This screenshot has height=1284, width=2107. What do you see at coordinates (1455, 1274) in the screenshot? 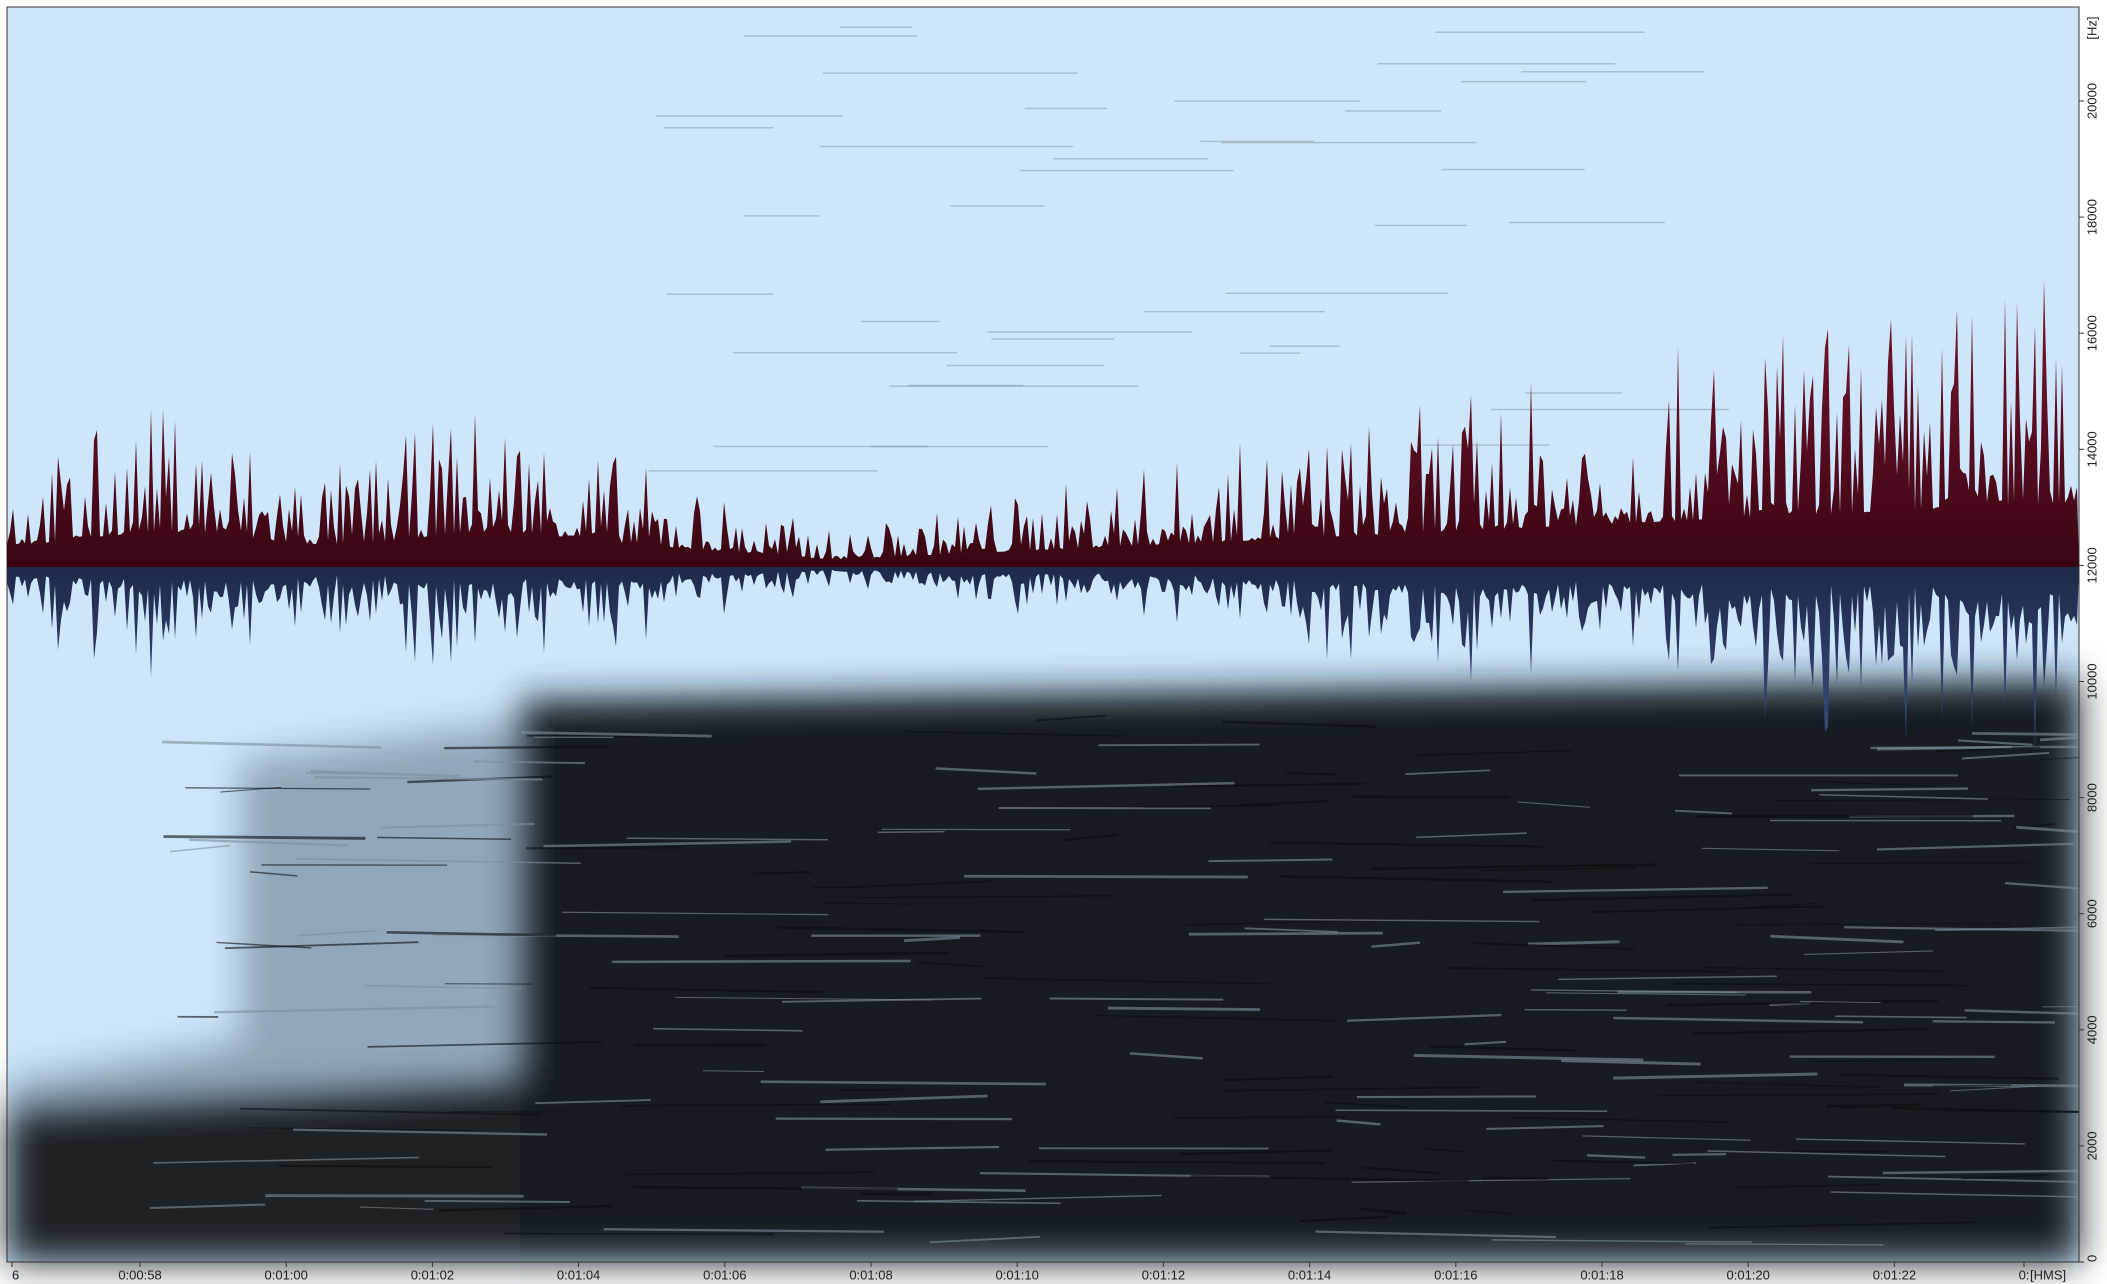
I see `x-tick-label: 0:01:16` at bounding box center [1455, 1274].